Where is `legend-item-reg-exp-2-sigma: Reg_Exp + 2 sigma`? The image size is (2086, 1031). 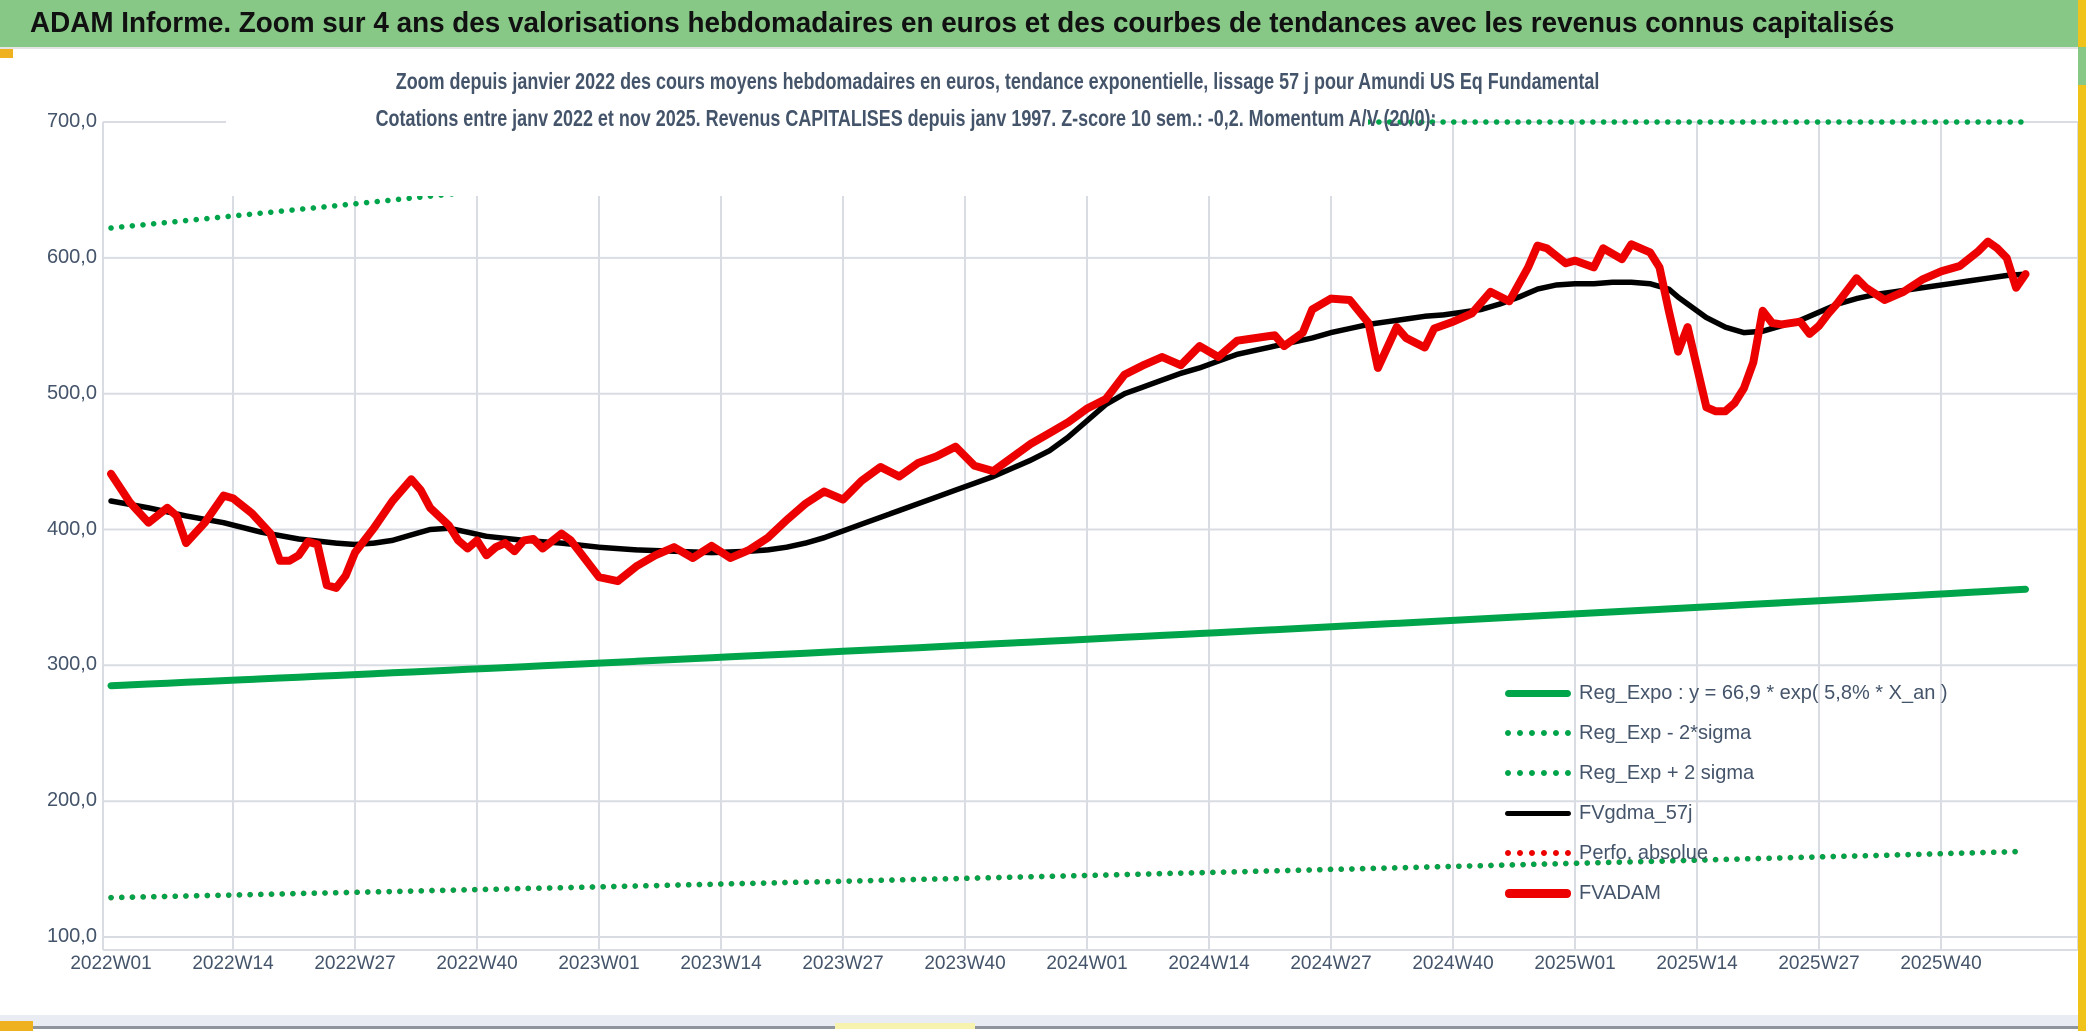 legend-item-reg-exp-2-sigma: Reg_Exp + 2 sigma is located at coordinates (1785, 773).